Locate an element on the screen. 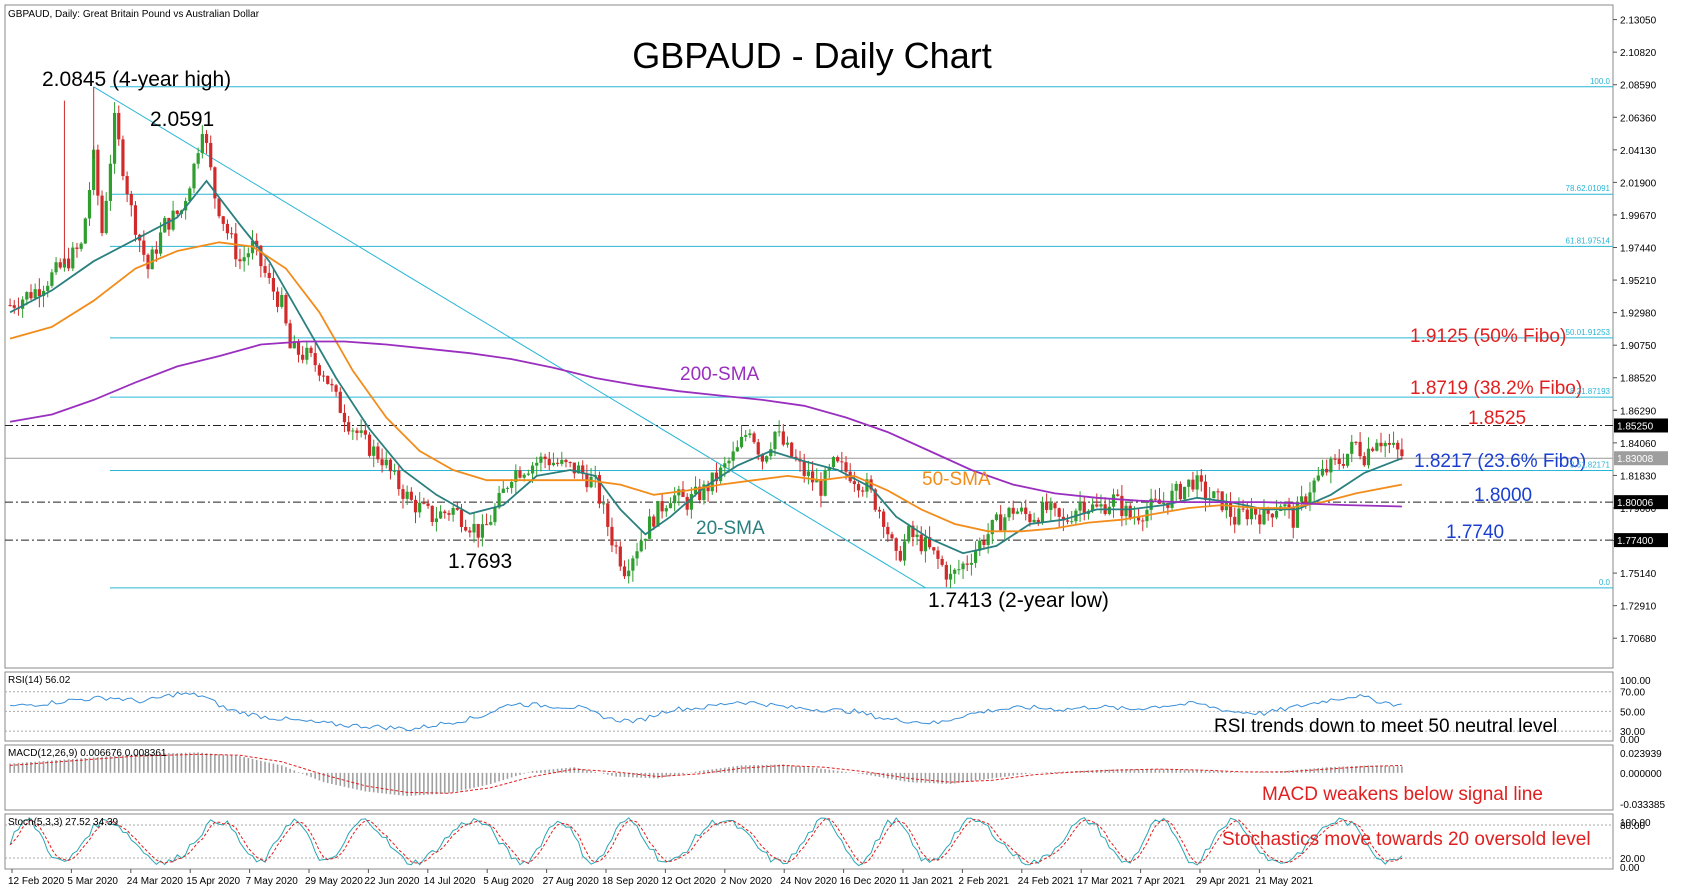 The height and width of the screenshot is (893, 1686). label-fibo-50: 1.9125 (50% Fibo) is located at coordinates (1488, 336).